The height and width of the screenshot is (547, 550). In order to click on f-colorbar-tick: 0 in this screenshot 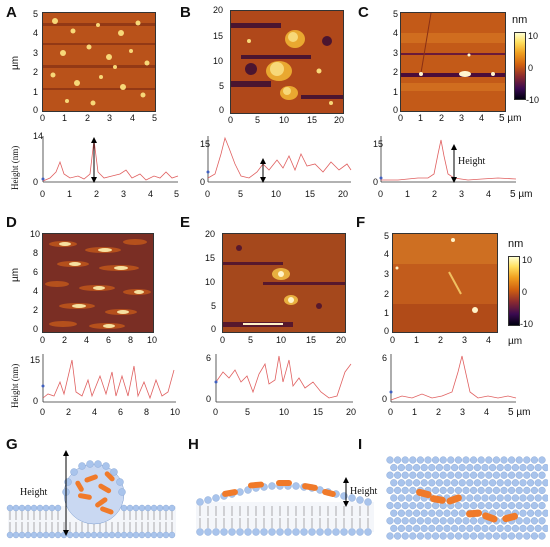, I will do `click(525, 292)`.